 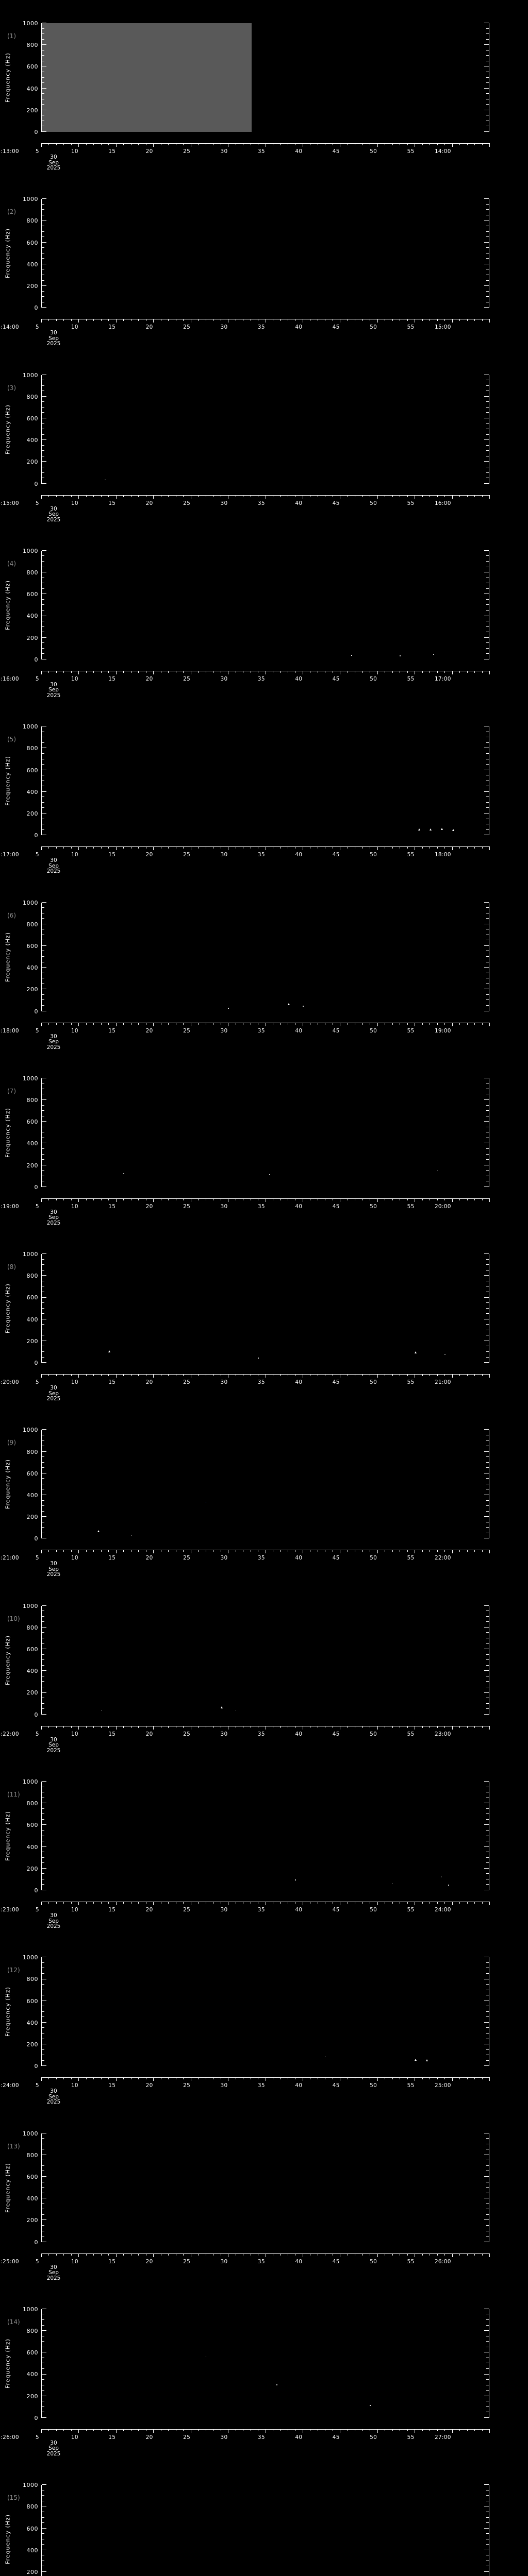 I want to click on y-tick-label: 200, so click(x=32, y=1517).